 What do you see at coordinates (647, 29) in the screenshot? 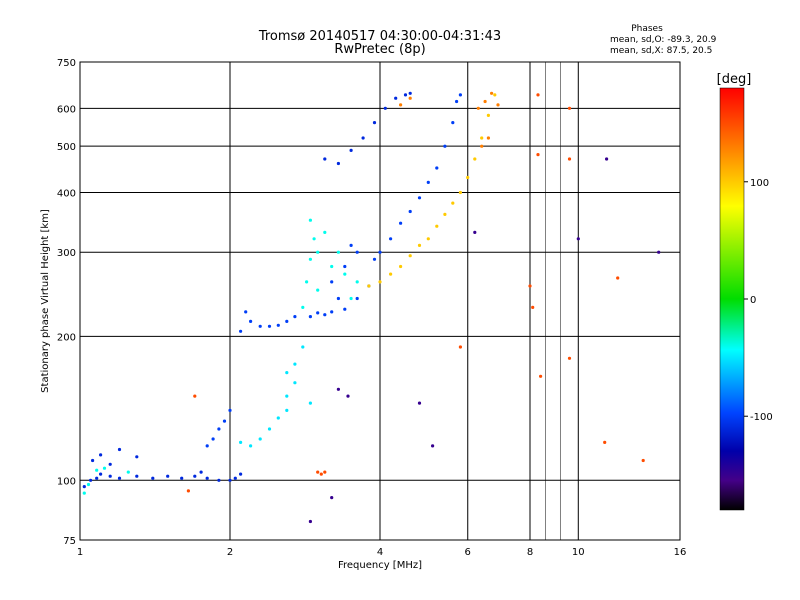
I see `phases-heading: Phases` at bounding box center [647, 29].